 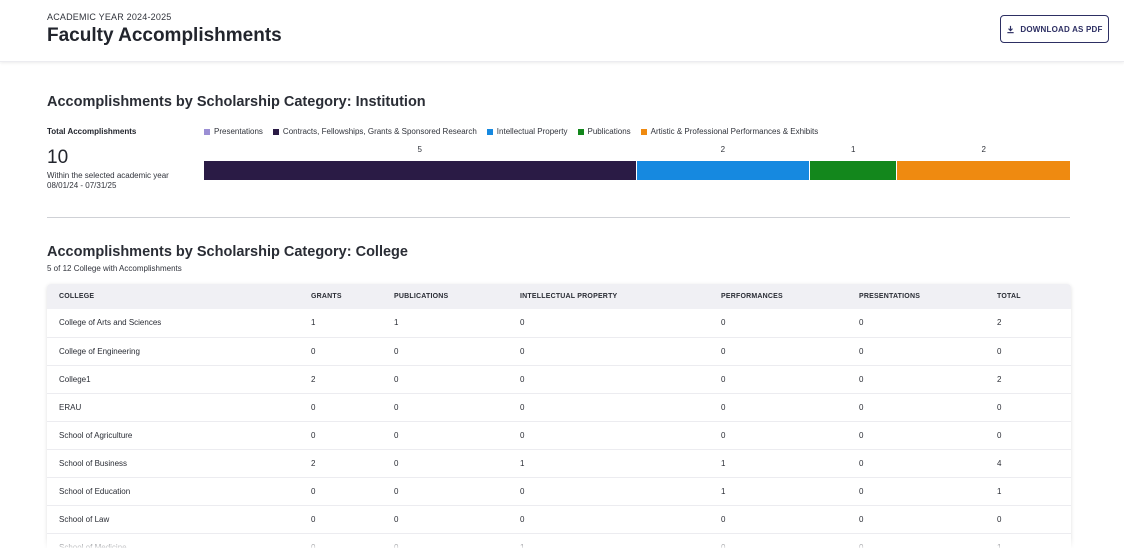 I want to click on college-name-cell: ERAU, so click(x=173, y=407).